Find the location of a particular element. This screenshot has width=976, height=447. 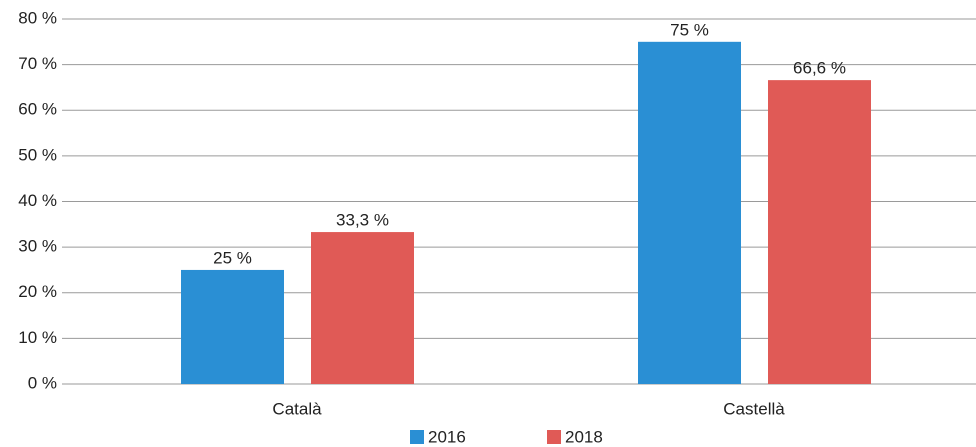

value-label: 75 % is located at coordinates (689, 29).